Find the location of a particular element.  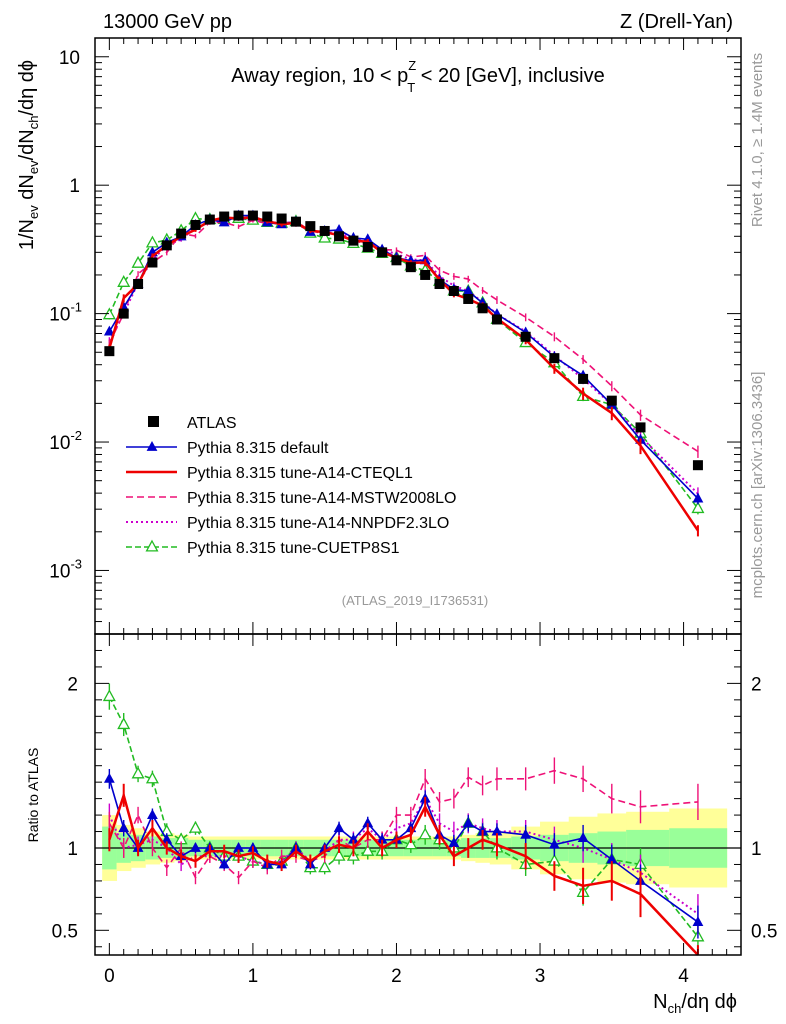

legend-entry: ATLAS is located at coordinates (192, 423).